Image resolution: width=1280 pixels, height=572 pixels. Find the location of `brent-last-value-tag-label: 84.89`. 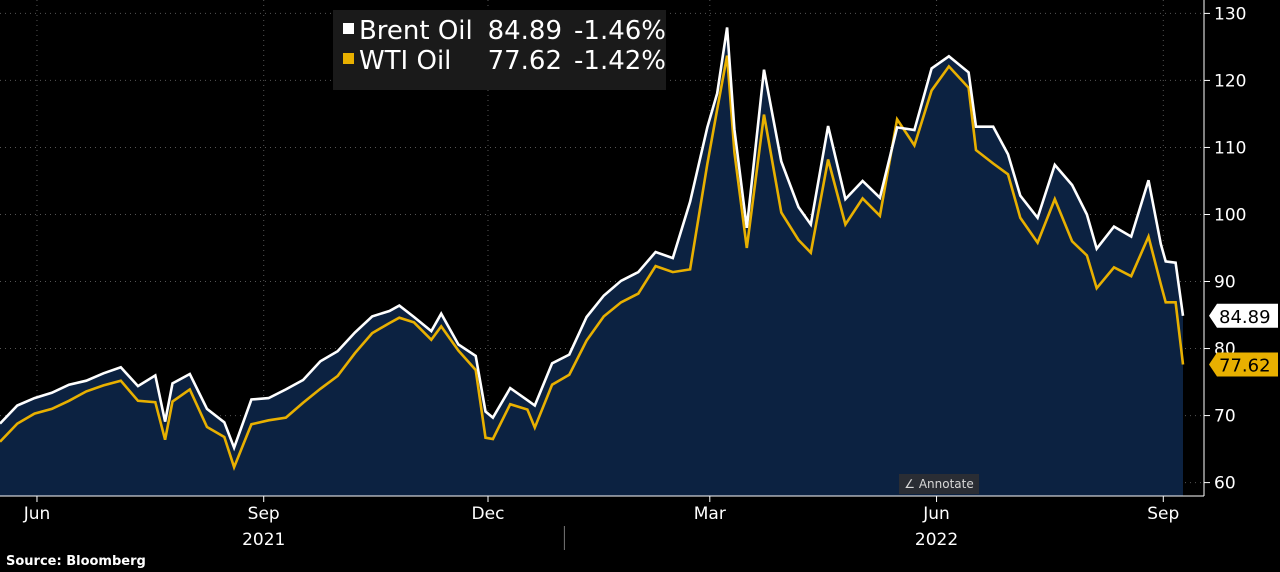

brent-last-value-tag-label: 84.89 is located at coordinates (1245, 317).